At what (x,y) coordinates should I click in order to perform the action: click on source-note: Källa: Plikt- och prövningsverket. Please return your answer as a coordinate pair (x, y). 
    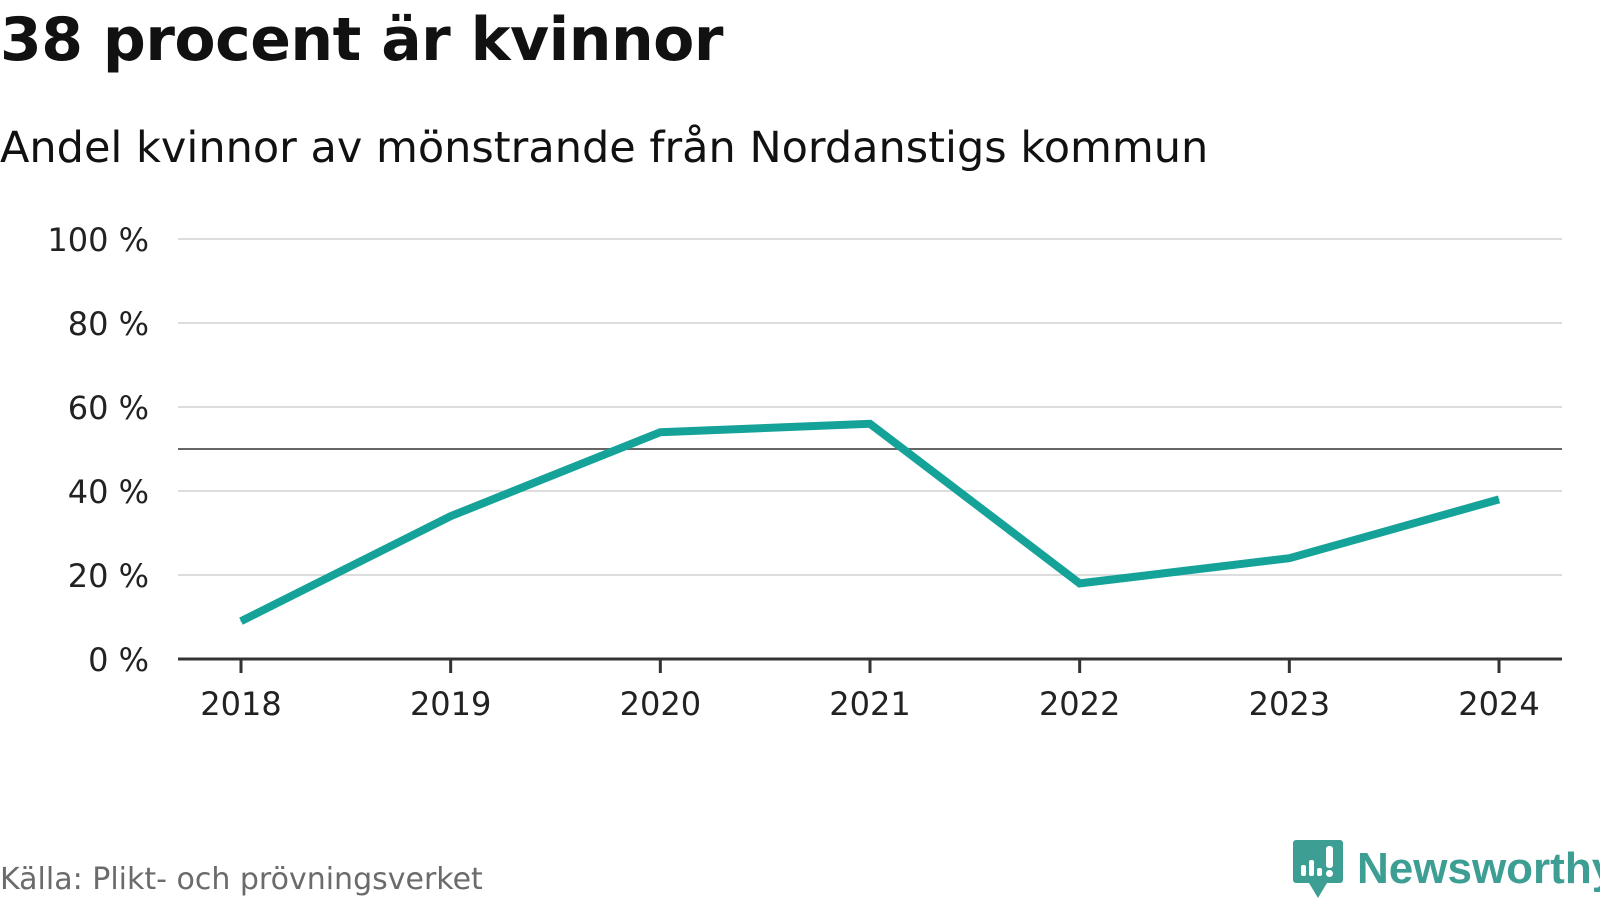
    Looking at the image, I should click on (241, 879).